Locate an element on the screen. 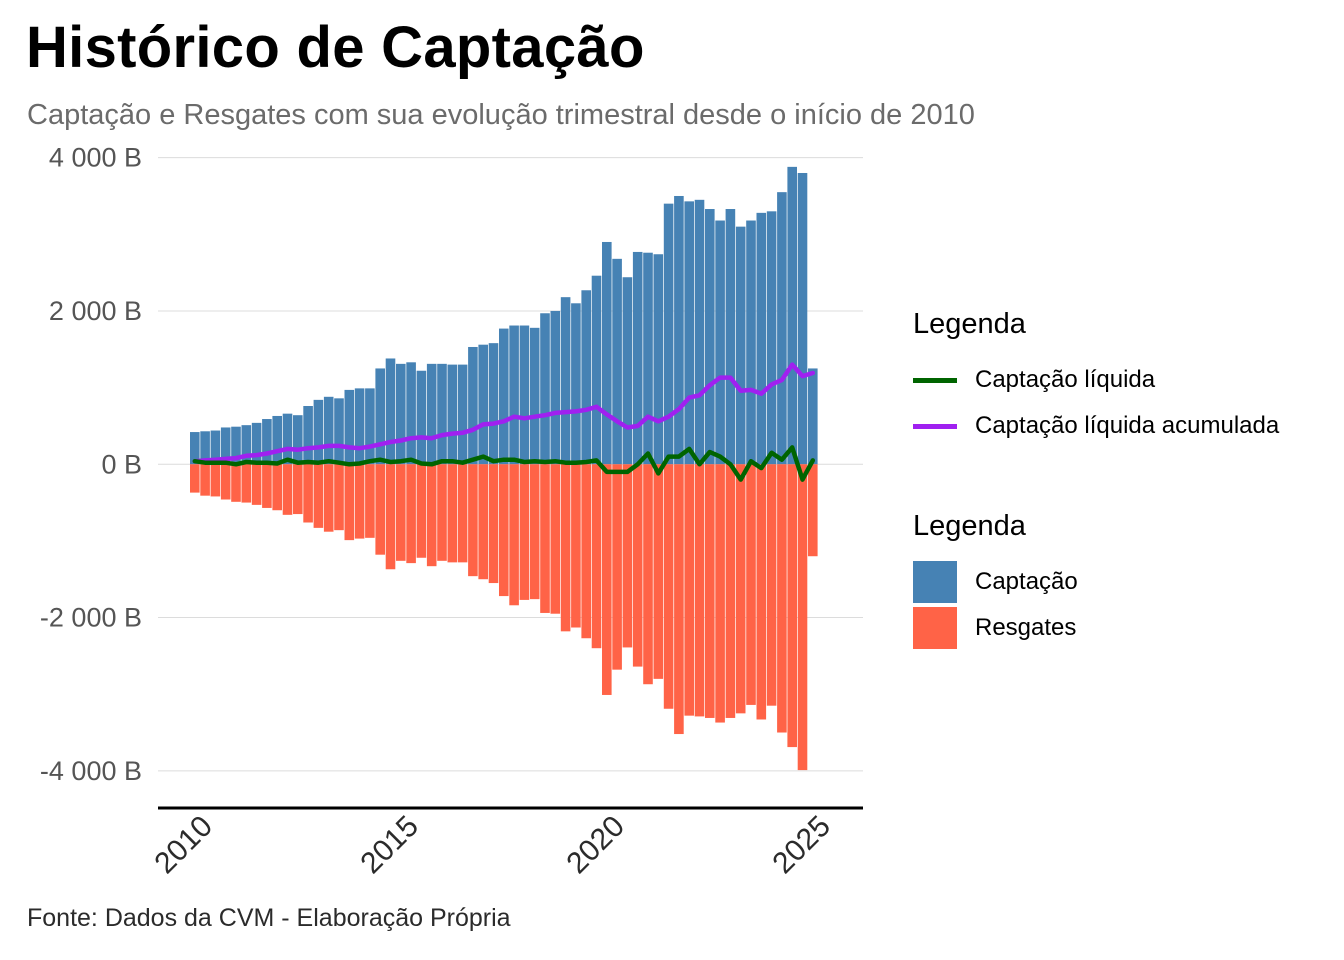 This screenshot has width=1344, height=960. legend-bars: Legenda Captação Resgates is located at coordinates (995, 580).